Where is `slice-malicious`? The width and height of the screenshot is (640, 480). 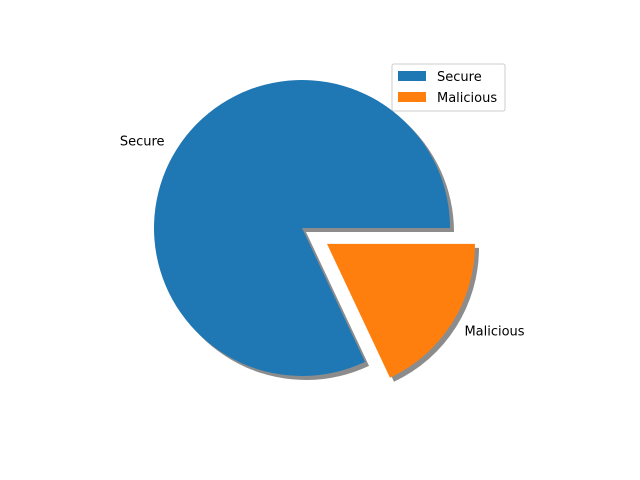 slice-malicious is located at coordinates (400, 310).